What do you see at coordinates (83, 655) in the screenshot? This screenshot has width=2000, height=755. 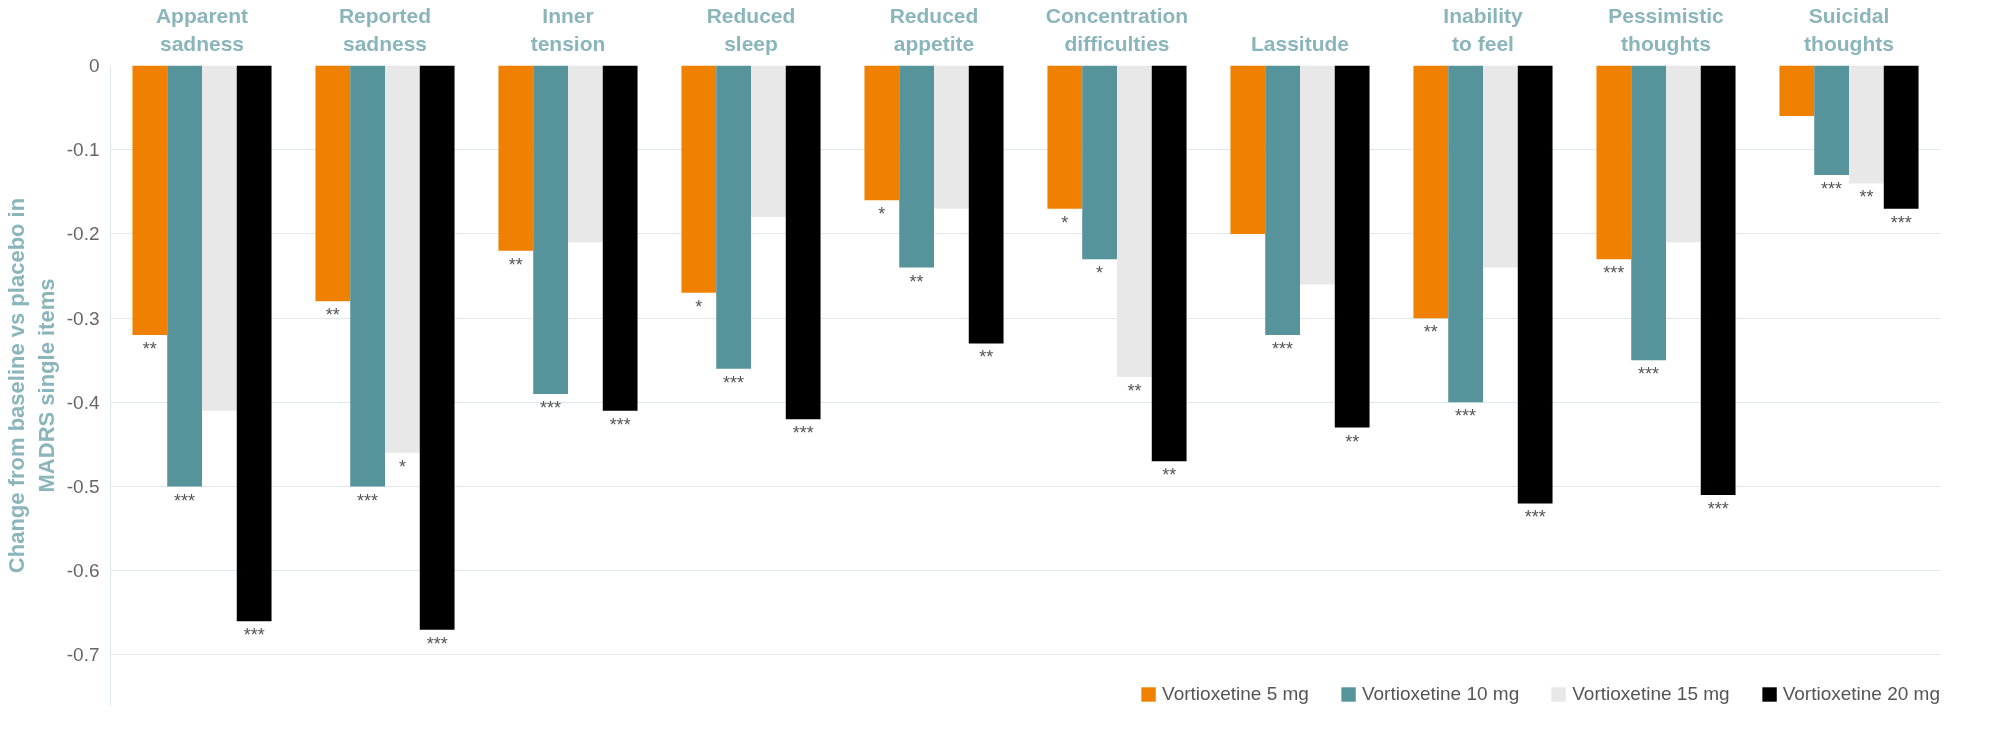 I see `y-tick-label: -0.7` at bounding box center [83, 655].